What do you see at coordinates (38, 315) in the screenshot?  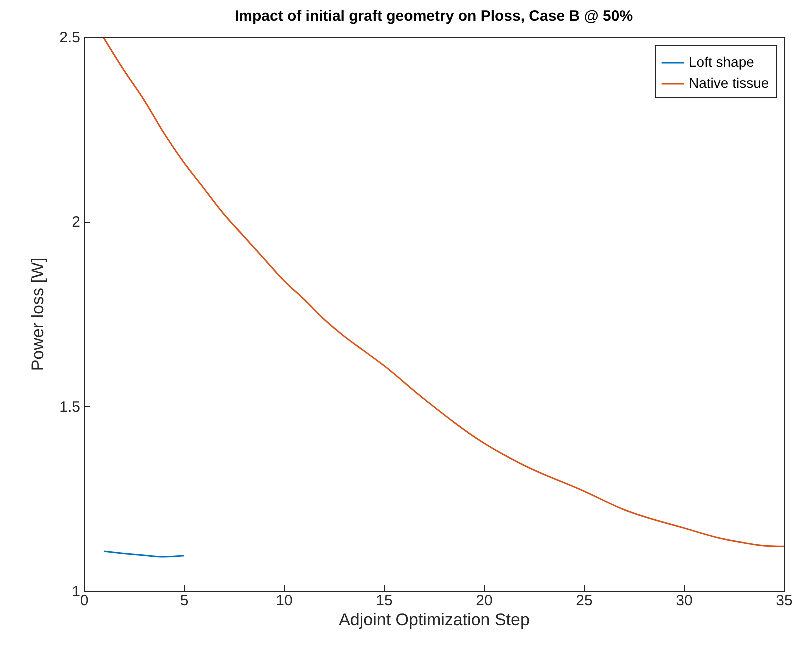 I see `y-axis-title: Power loss [W]` at bounding box center [38, 315].